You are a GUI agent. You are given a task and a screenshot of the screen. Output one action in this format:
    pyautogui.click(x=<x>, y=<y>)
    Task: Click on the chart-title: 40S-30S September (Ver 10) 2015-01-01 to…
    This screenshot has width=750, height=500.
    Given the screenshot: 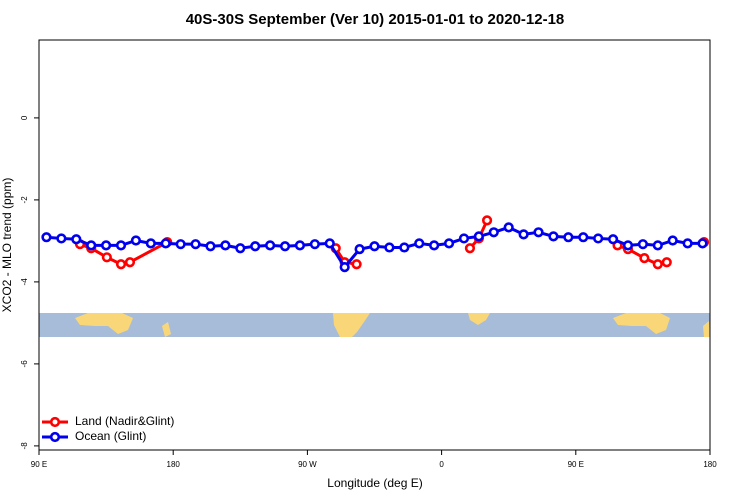 What is the action you would take?
    pyautogui.click(x=375, y=19)
    